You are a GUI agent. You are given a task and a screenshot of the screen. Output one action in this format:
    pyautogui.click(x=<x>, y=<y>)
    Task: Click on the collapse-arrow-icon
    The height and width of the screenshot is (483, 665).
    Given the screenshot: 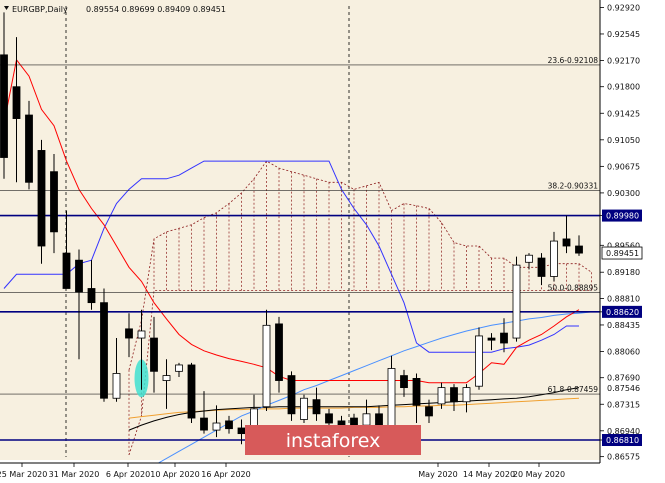 What is the action you would take?
    pyautogui.click(x=6, y=8)
    